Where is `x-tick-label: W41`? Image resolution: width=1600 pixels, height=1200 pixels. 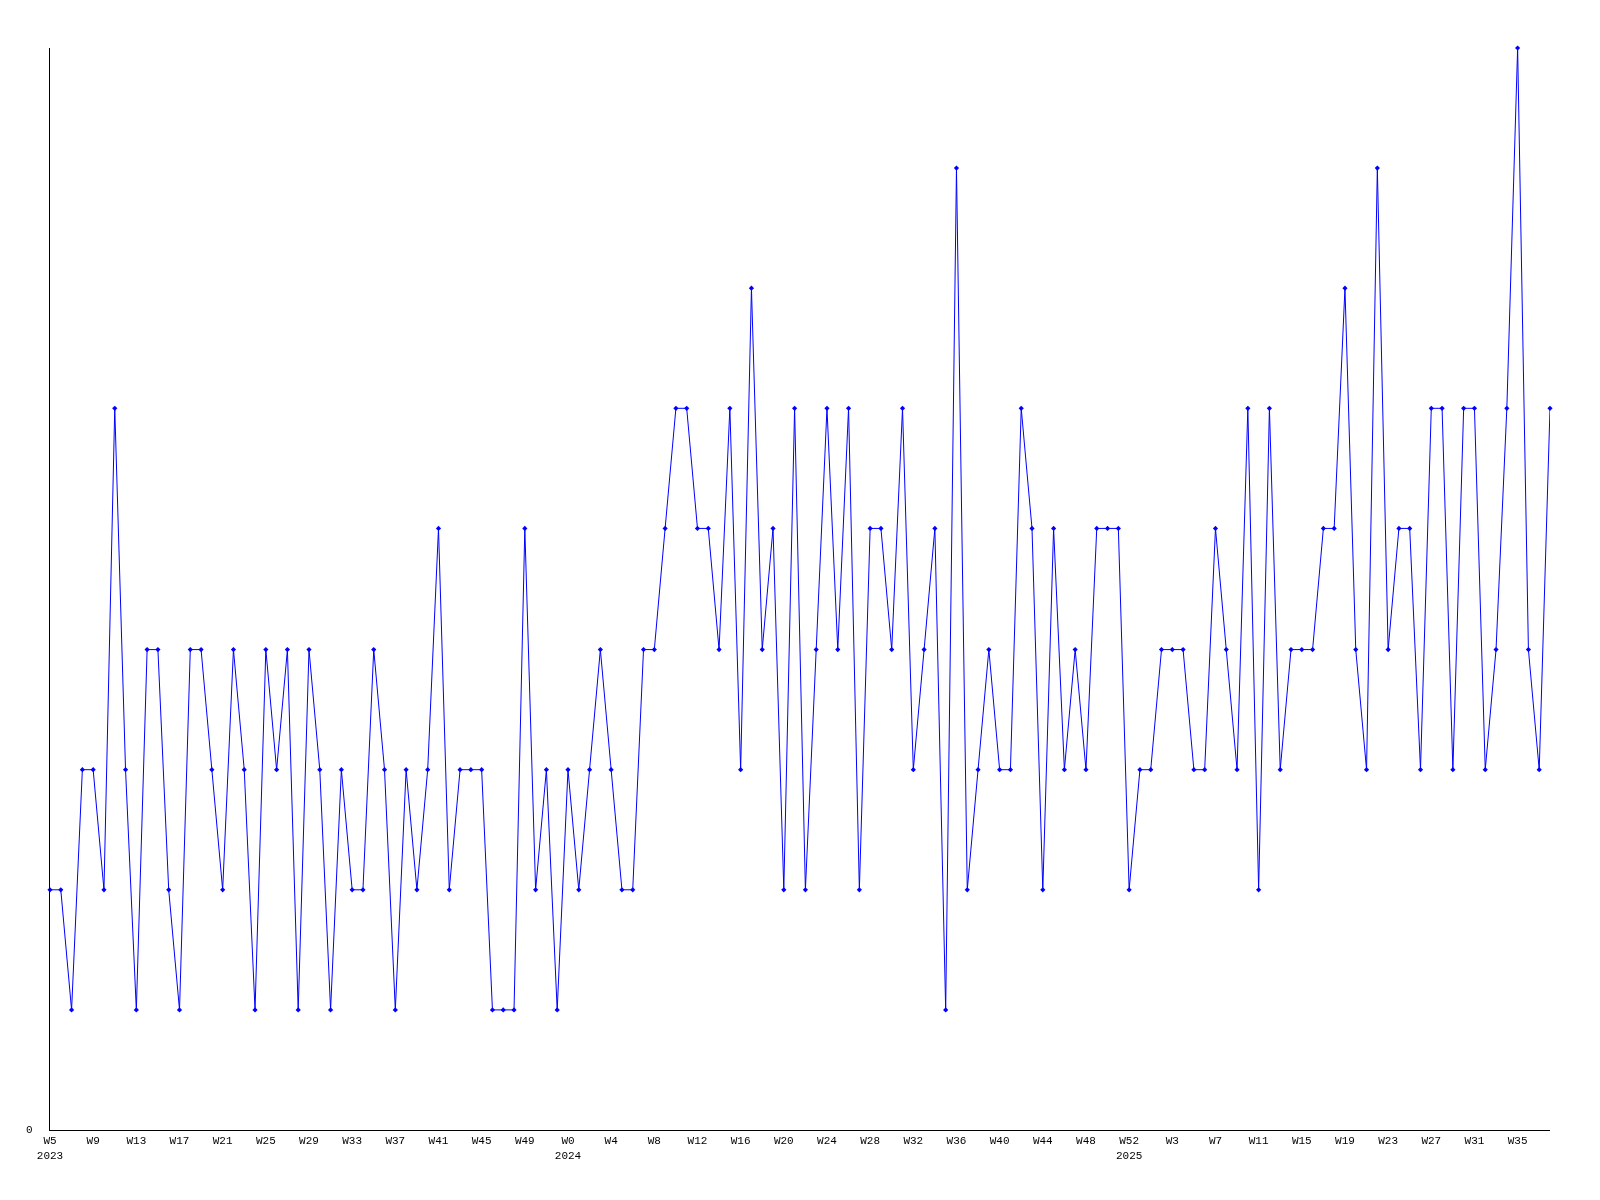 x-tick-label: W41 is located at coordinates (438, 1141).